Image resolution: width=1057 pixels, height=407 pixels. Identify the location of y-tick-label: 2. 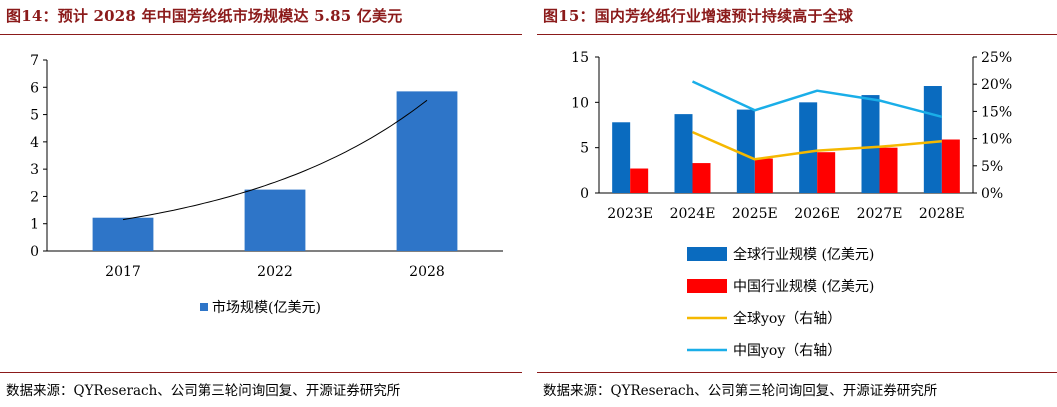
(34, 197).